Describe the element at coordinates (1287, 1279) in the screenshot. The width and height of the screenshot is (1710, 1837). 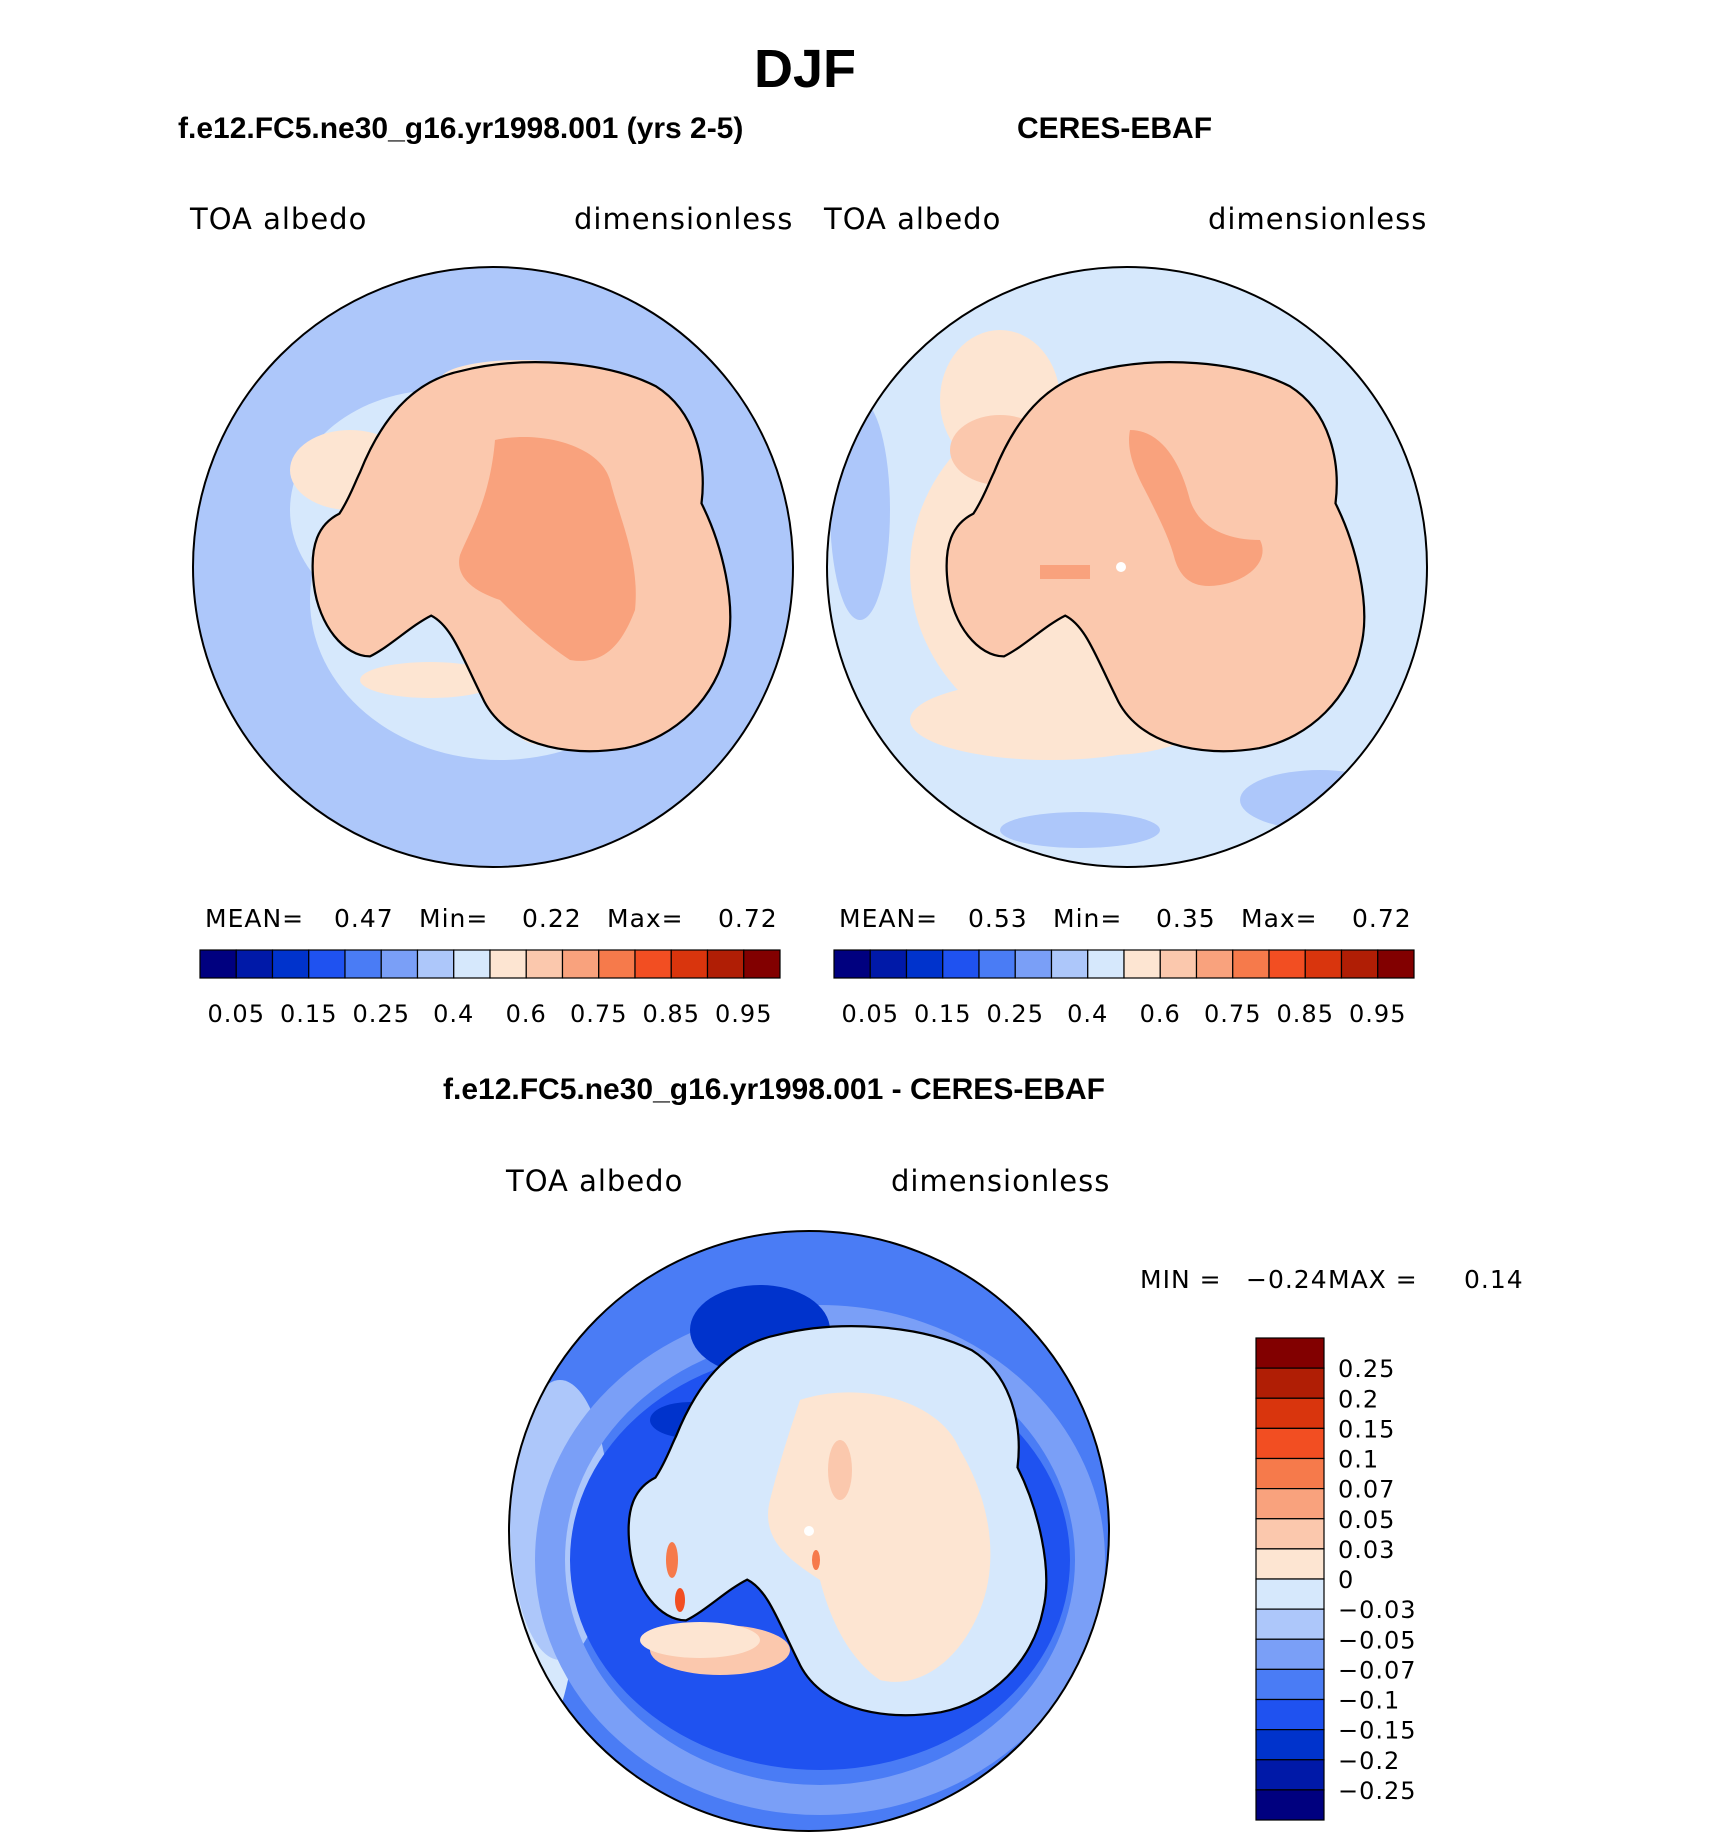
I see `panel3-min-value: −0.24` at that location.